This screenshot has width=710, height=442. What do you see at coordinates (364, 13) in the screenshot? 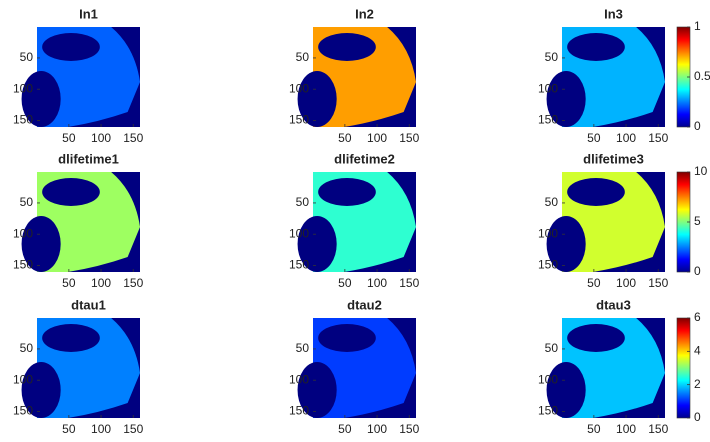
I see `panel-title: In2` at bounding box center [364, 13].